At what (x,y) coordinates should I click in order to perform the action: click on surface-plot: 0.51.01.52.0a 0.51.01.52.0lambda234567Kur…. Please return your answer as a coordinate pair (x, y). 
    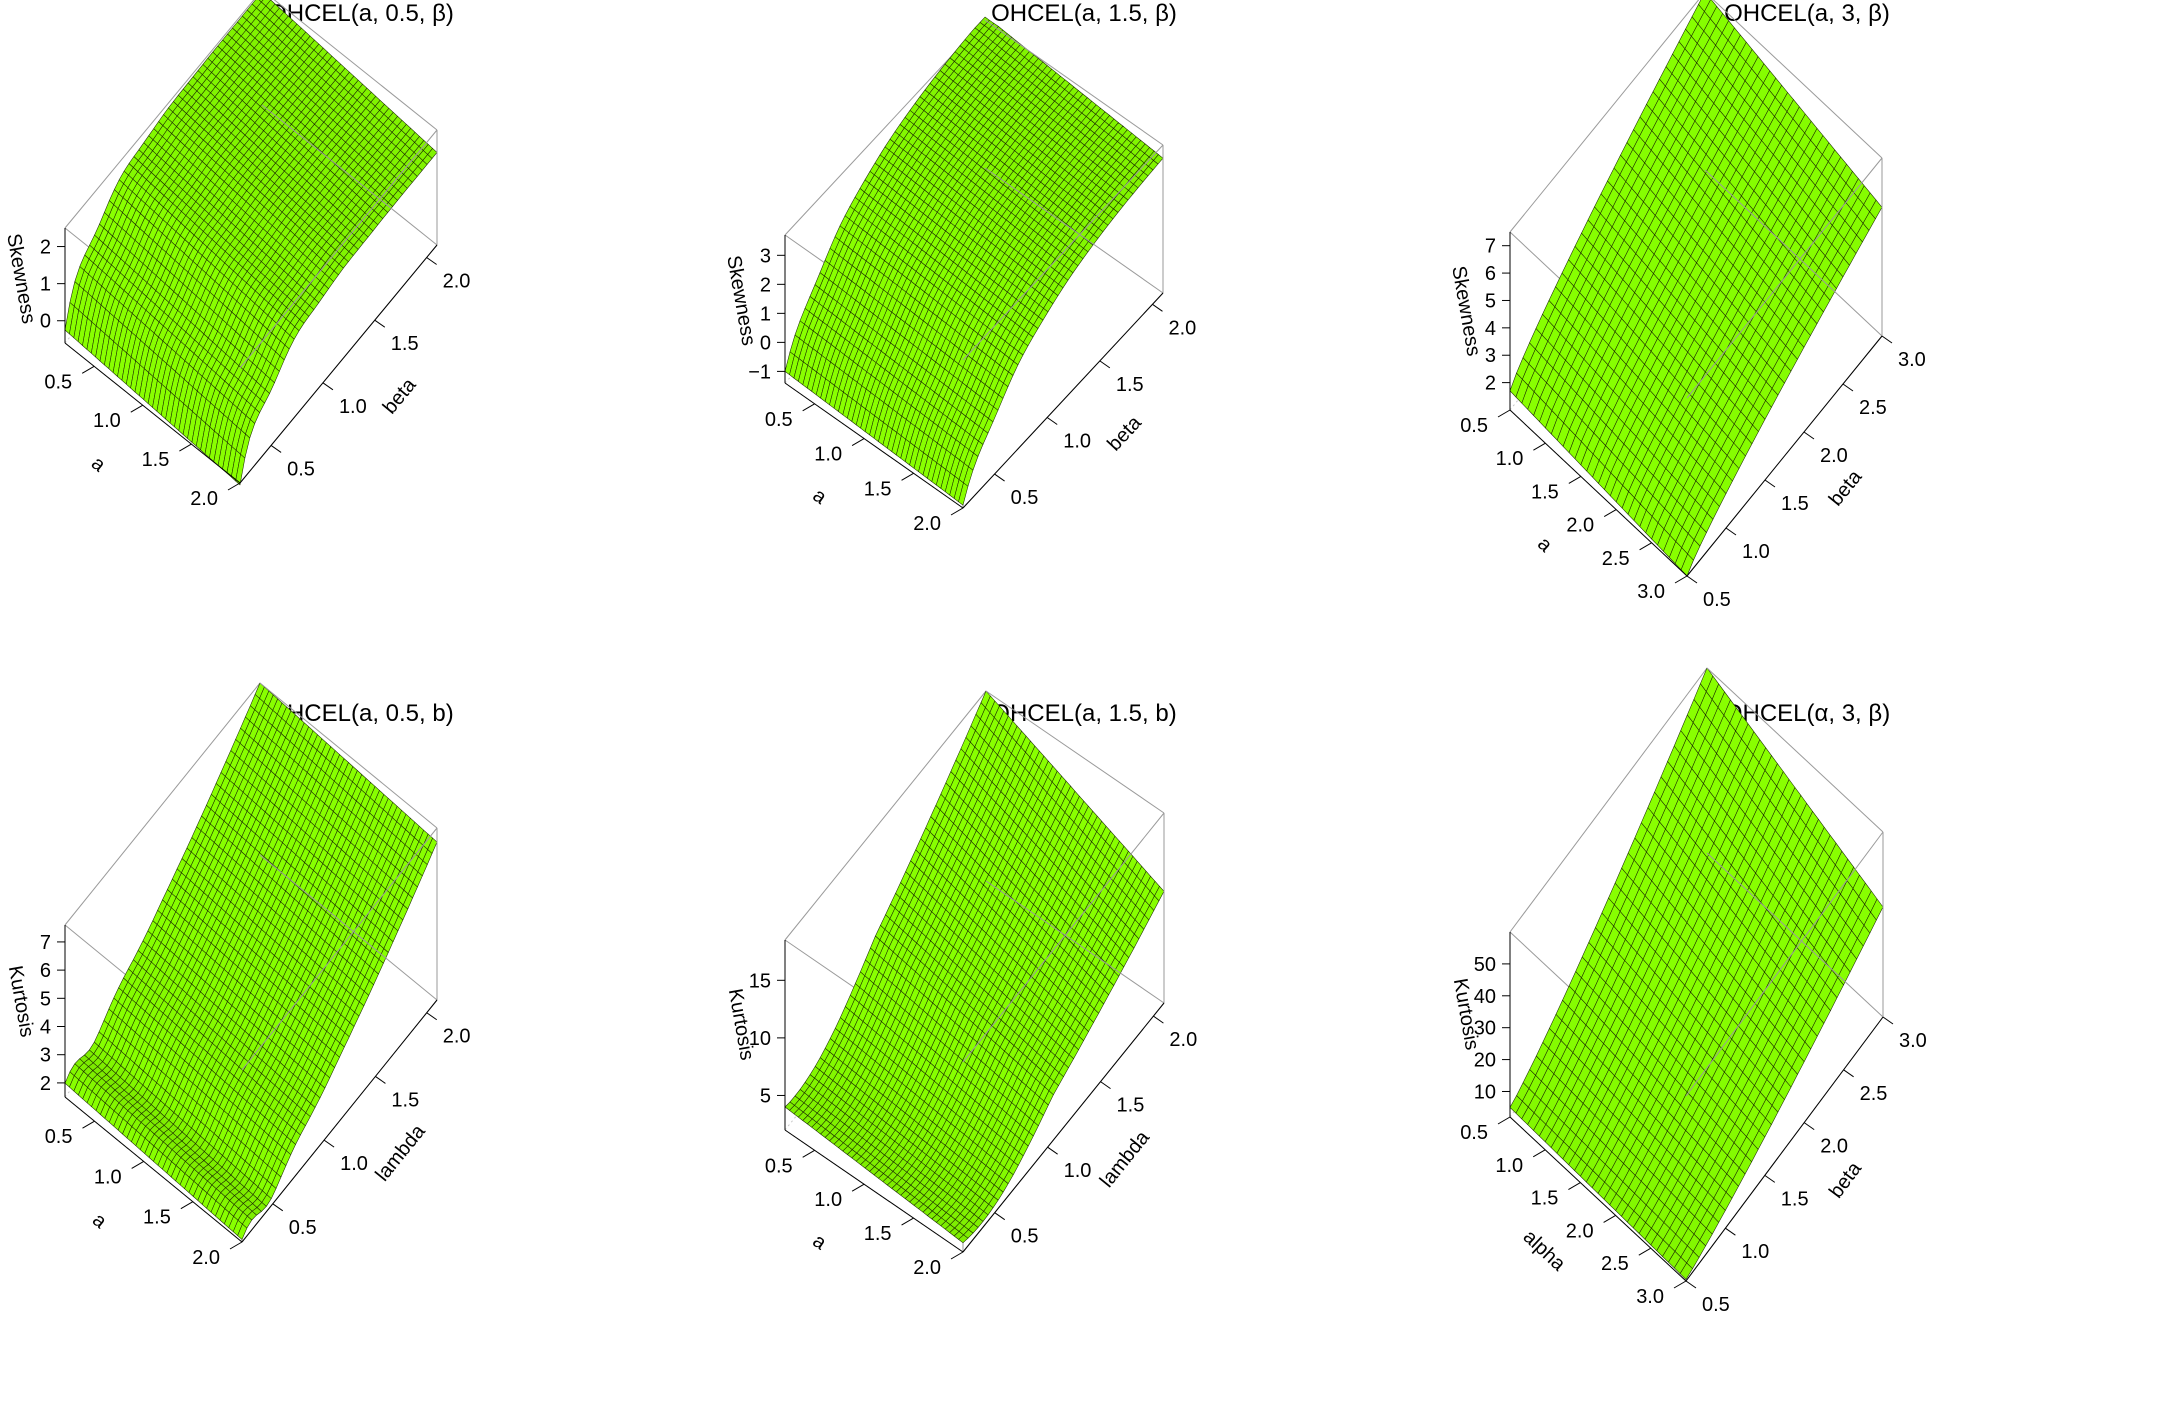
    Looking at the image, I should click on (237, 975).